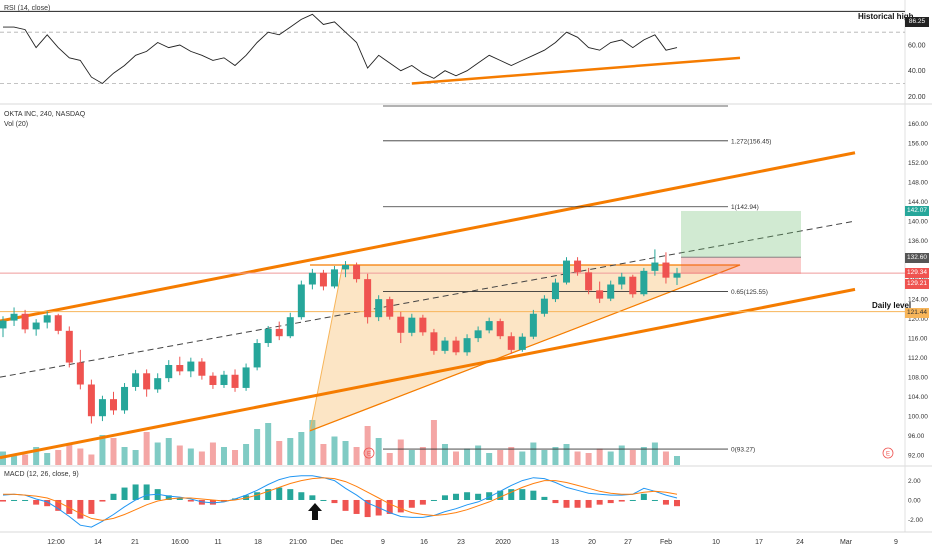 Image resolution: width=932 pixels, height=550 pixels. Describe the element at coordinates (896, 542) in the screenshot. I see `time-tick-label: 9` at that location.